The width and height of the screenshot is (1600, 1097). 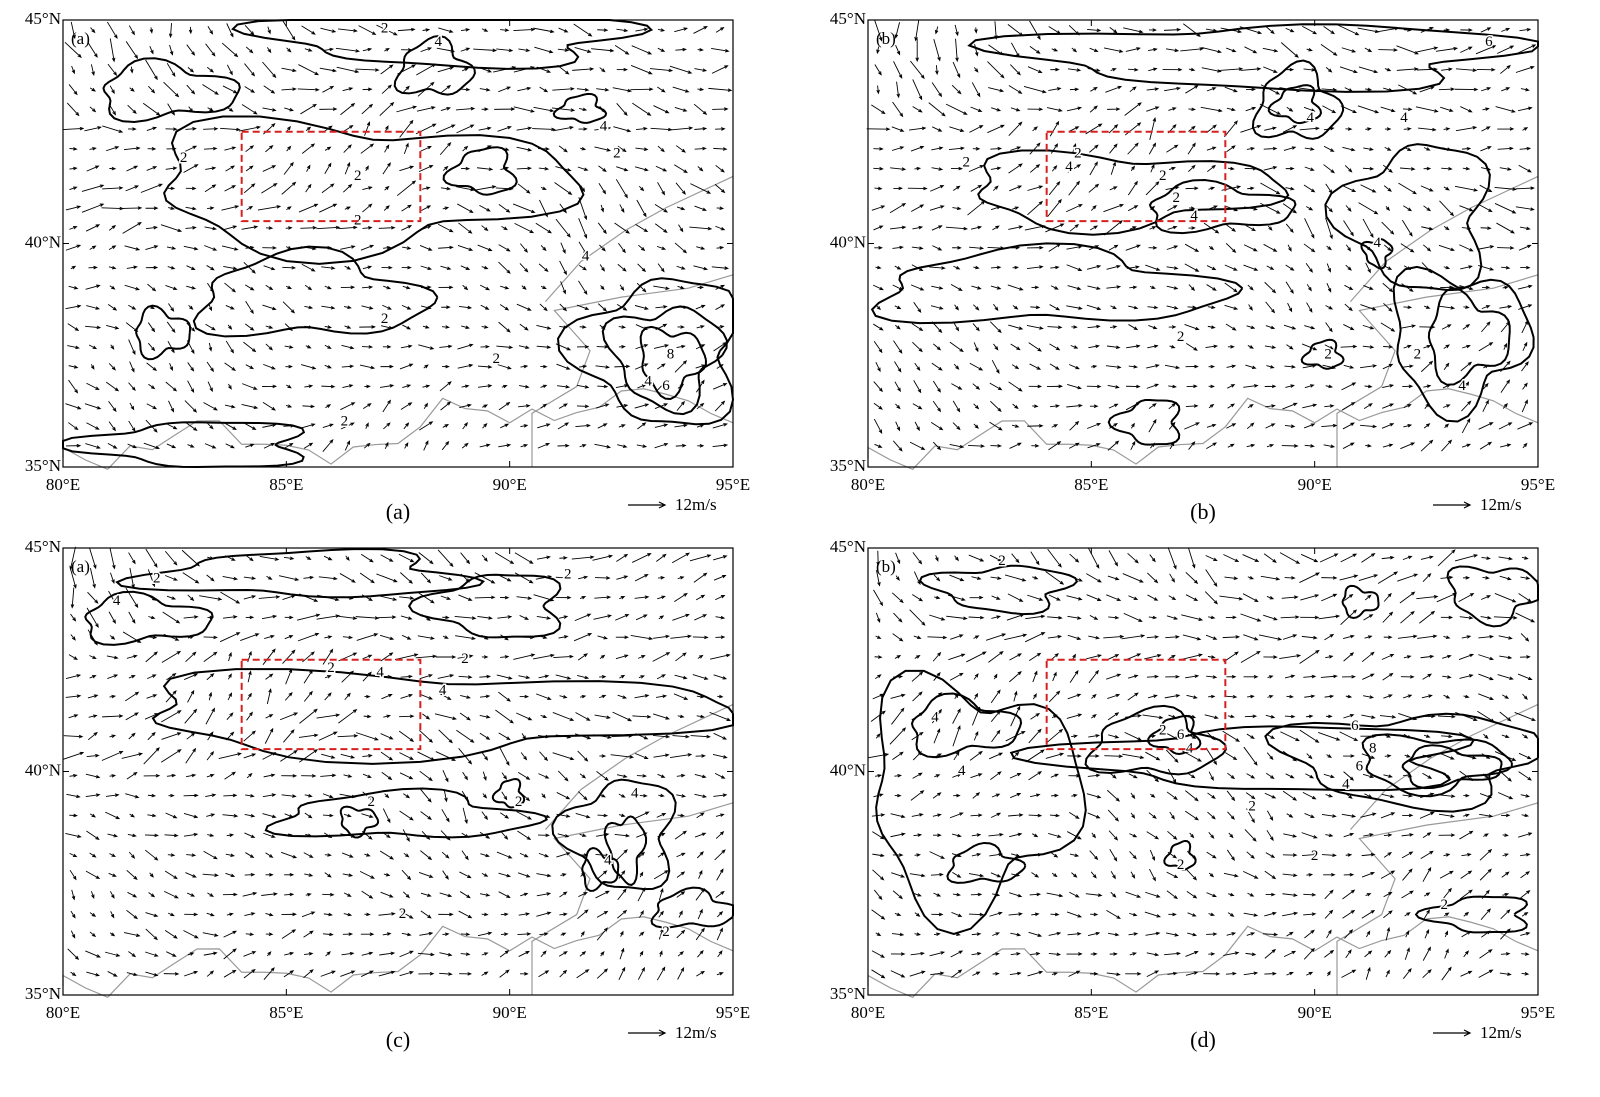 I want to click on lat-tick-label: 40°N, so click(x=43, y=241).